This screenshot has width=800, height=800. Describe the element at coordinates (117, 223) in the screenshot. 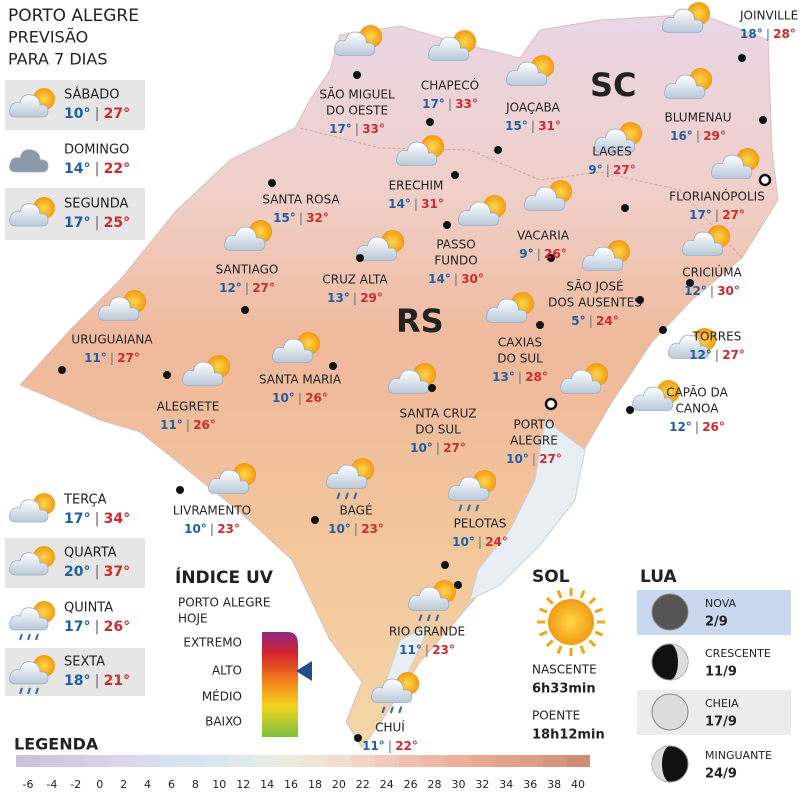

I see `temp: 25°` at that location.